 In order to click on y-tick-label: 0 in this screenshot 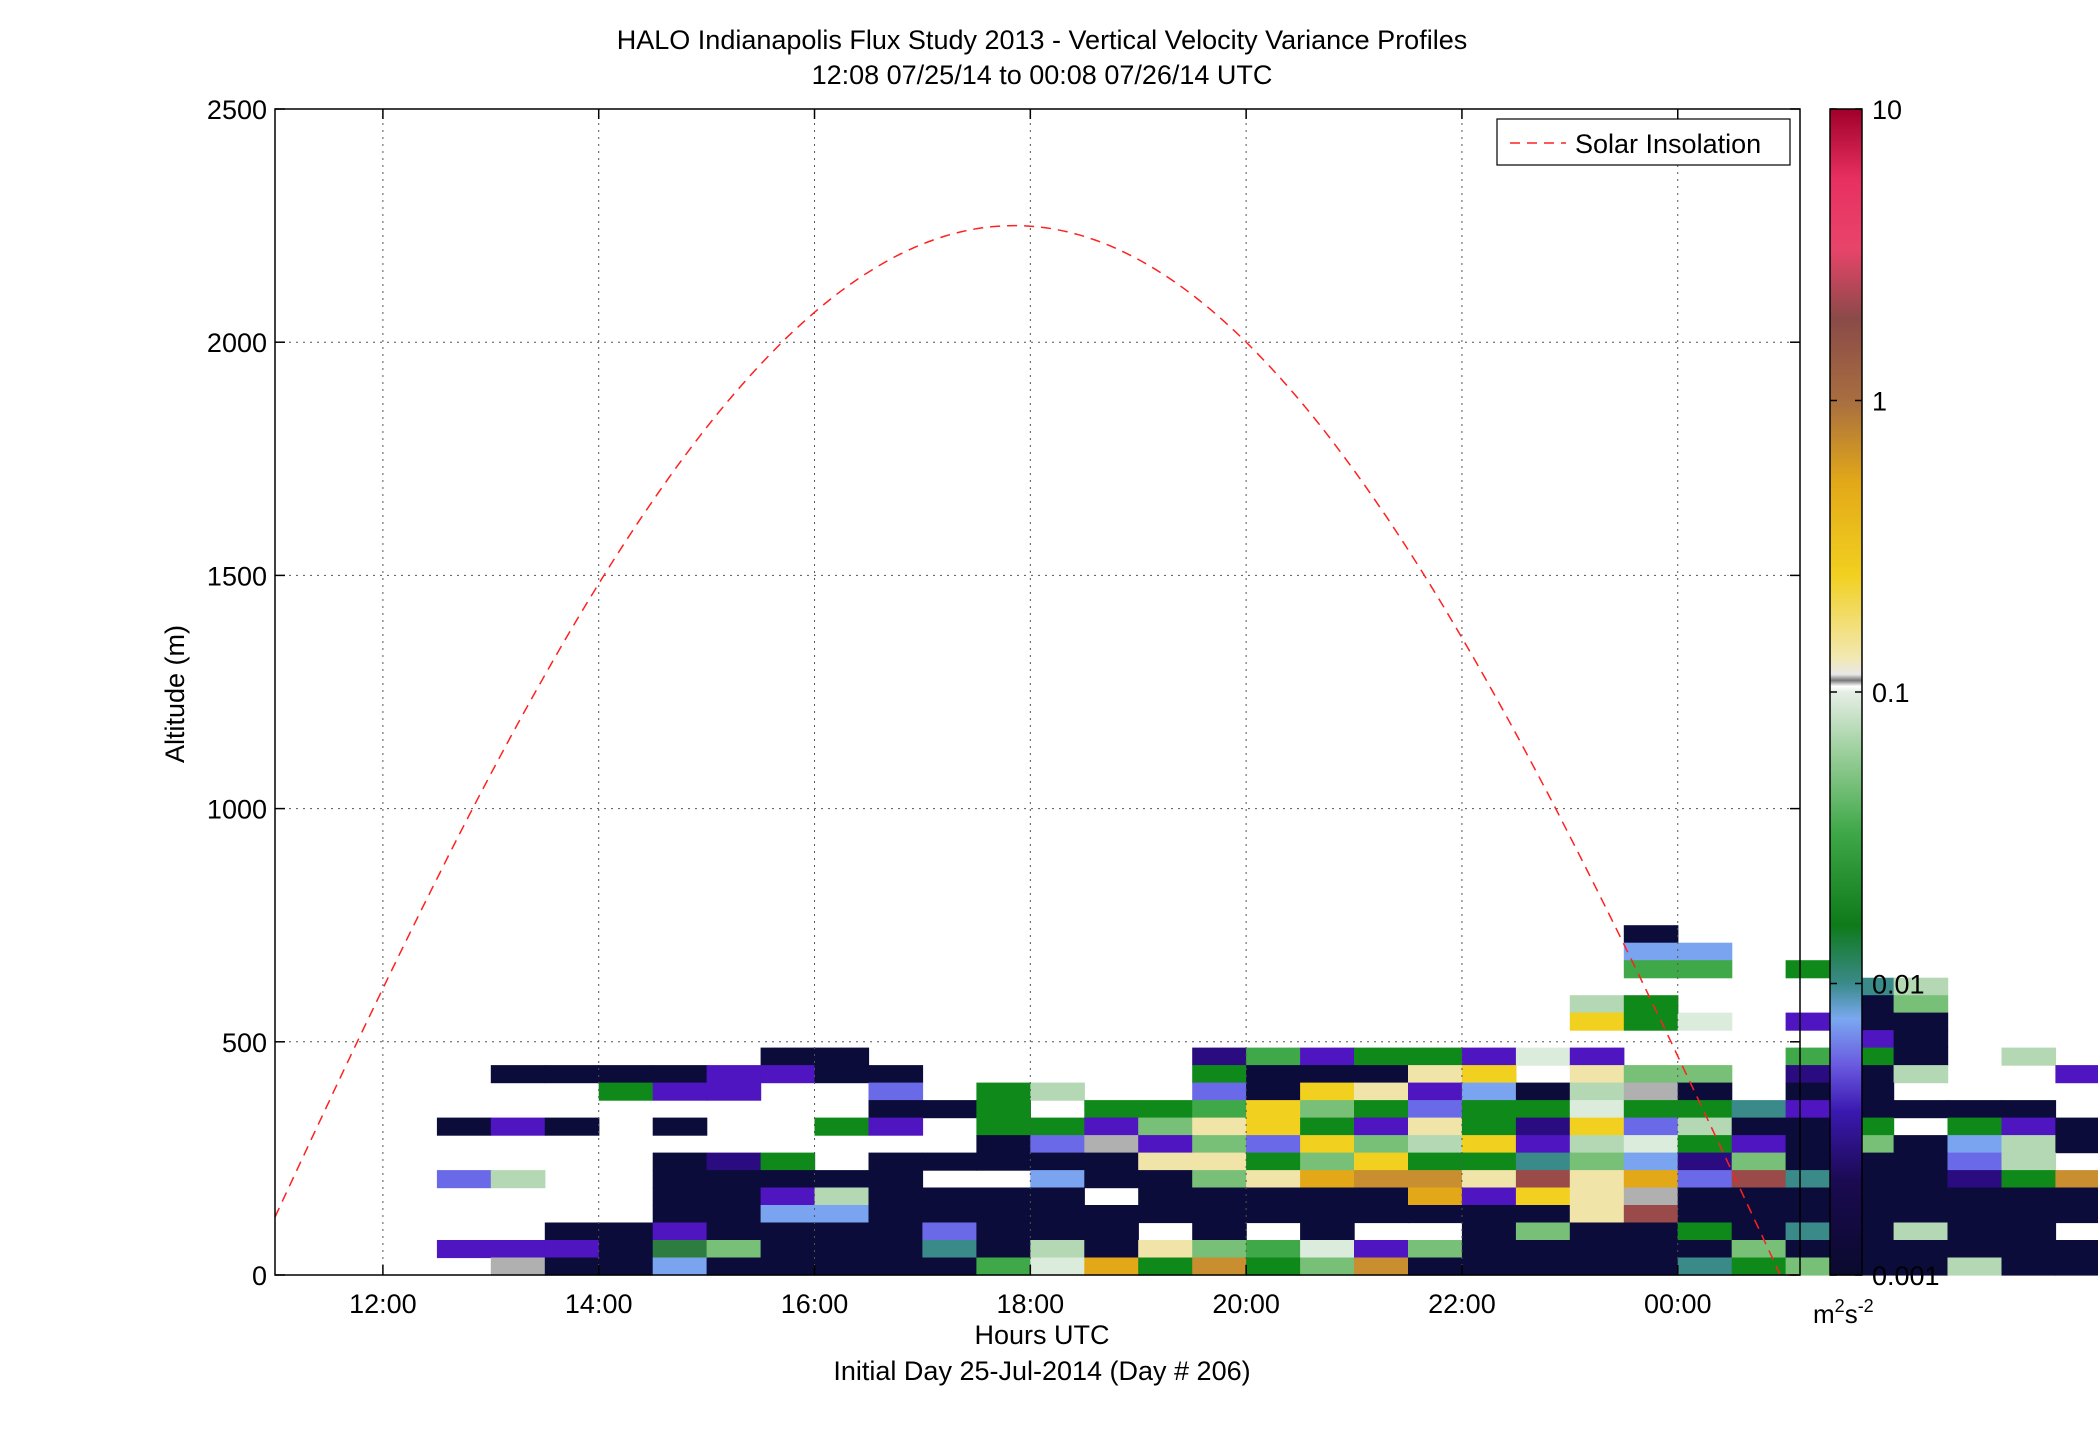, I will do `click(259, 1276)`.